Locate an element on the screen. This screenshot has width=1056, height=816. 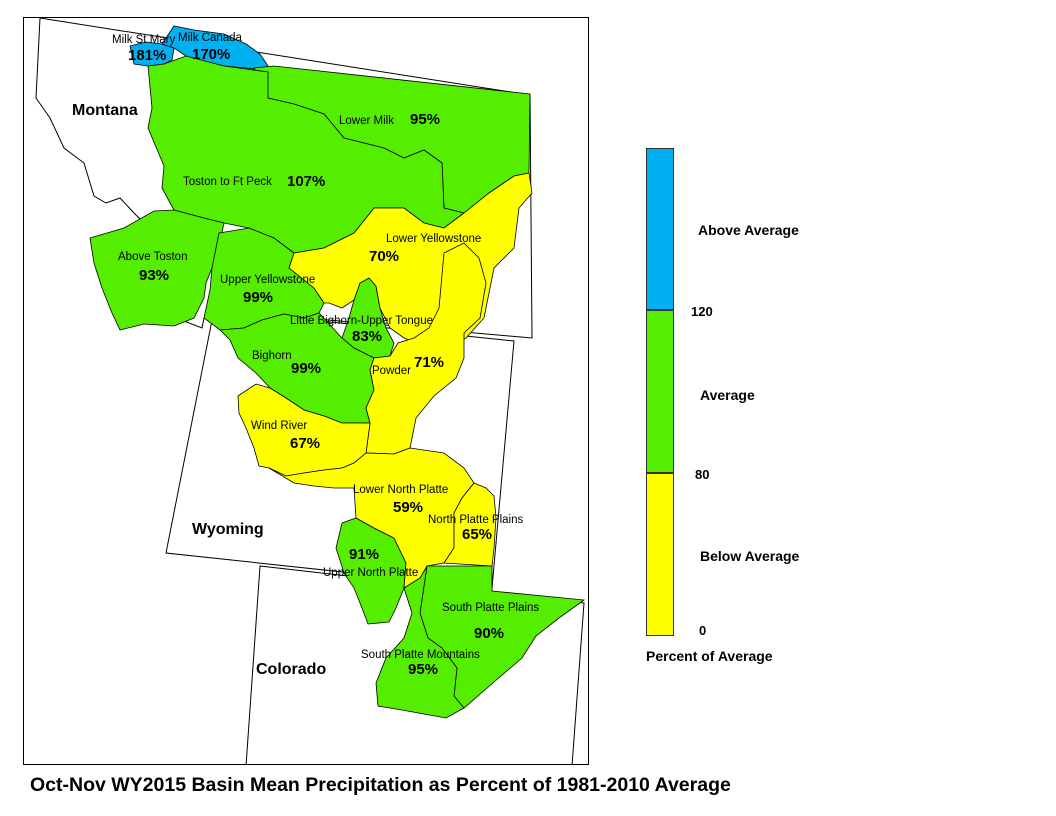
state-label-colorado: Colorado is located at coordinates (291, 669).